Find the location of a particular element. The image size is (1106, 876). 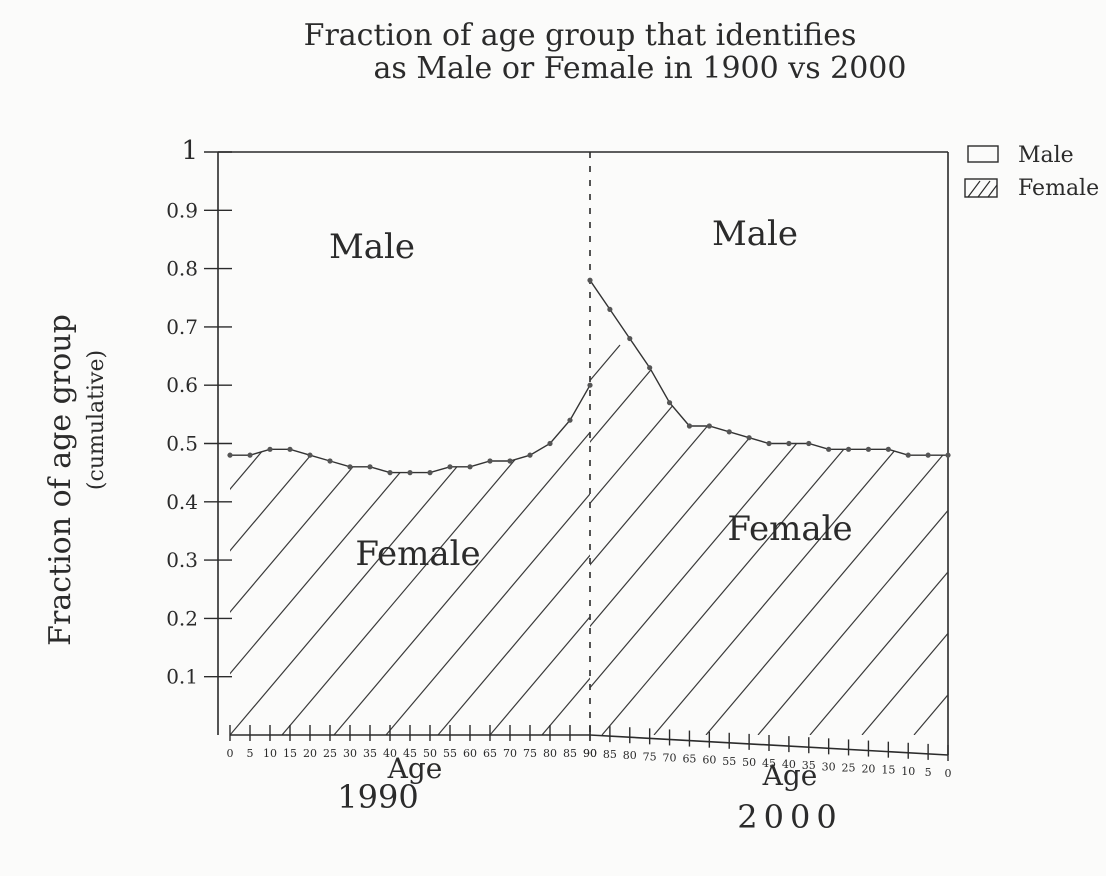

male-region-label-2000: Male is located at coordinates (755, 234).